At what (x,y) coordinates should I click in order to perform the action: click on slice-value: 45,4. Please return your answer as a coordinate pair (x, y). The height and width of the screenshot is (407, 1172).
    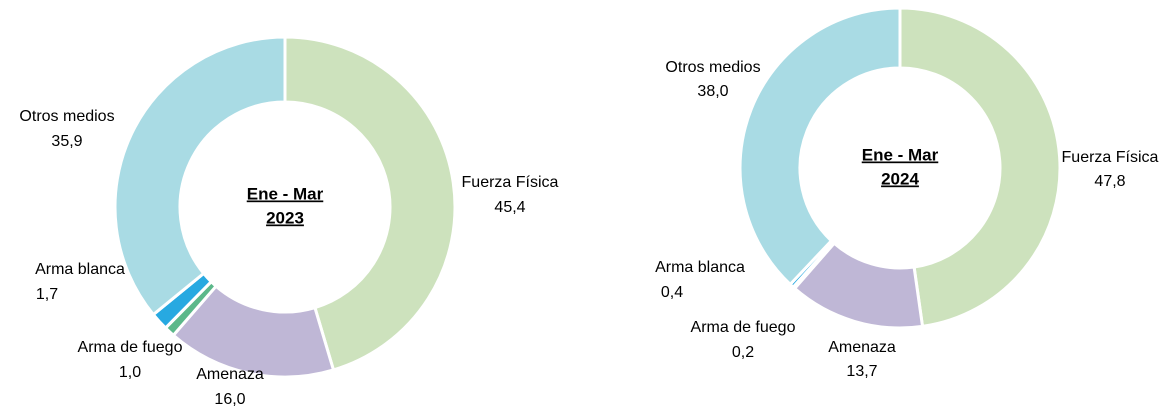
    Looking at the image, I should click on (509, 207).